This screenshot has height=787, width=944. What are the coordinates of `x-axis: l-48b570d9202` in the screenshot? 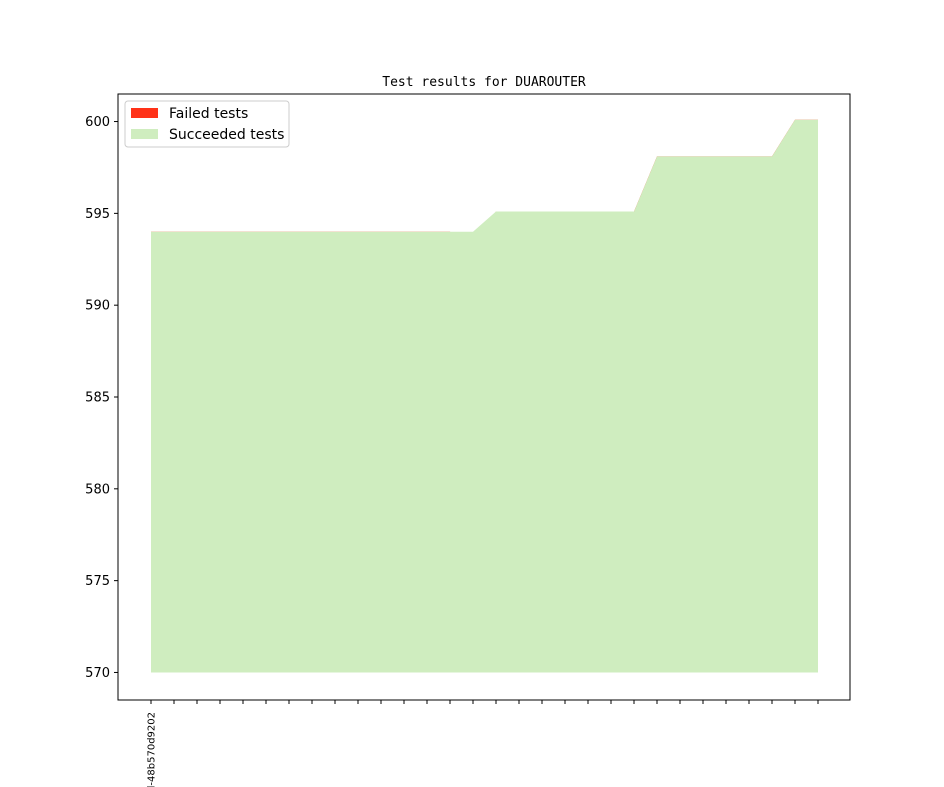 It's located at (483, 743).